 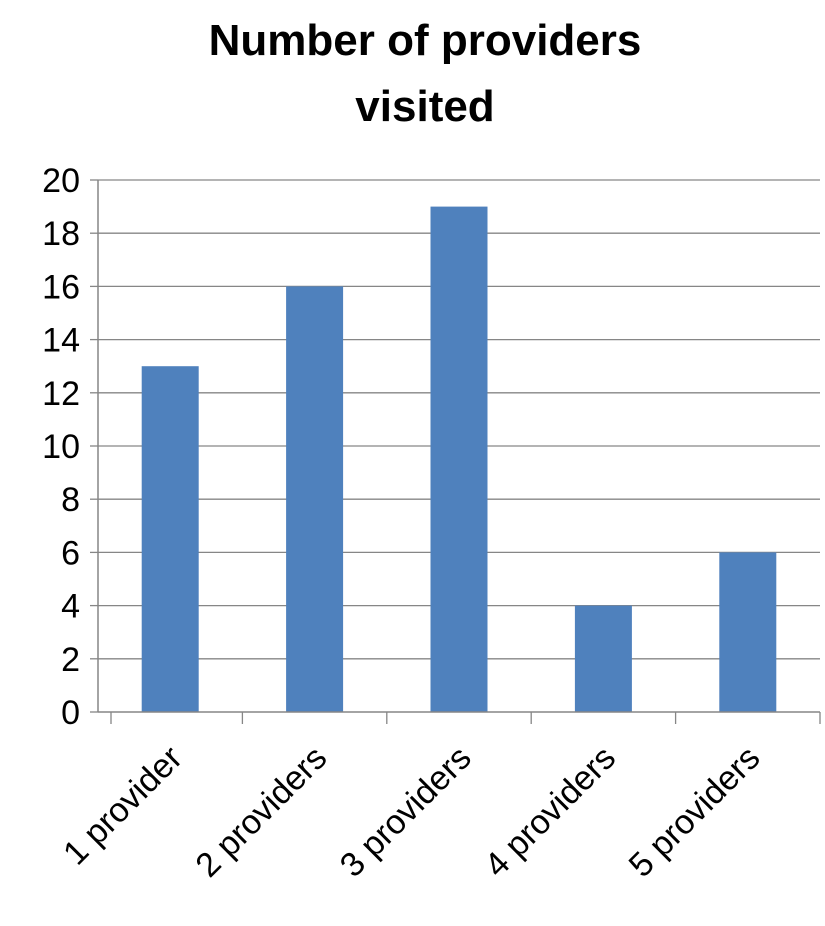 I want to click on y-tick-label: 16, so click(x=61, y=287).